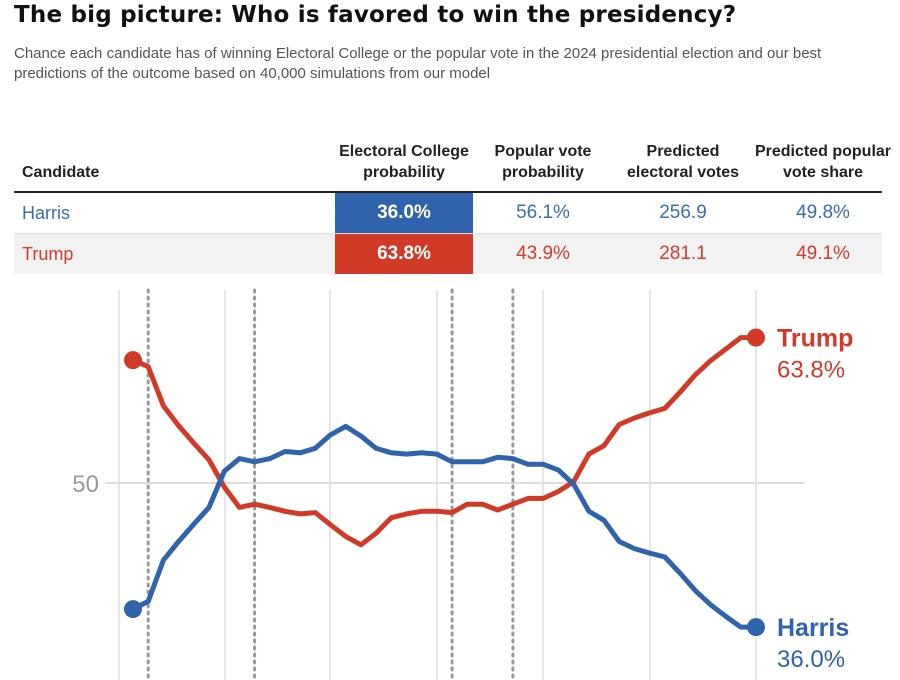  What do you see at coordinates (61, 172) in the screenshot?
I see `header-candidate: Candidate` at bounding box center [61, 172].